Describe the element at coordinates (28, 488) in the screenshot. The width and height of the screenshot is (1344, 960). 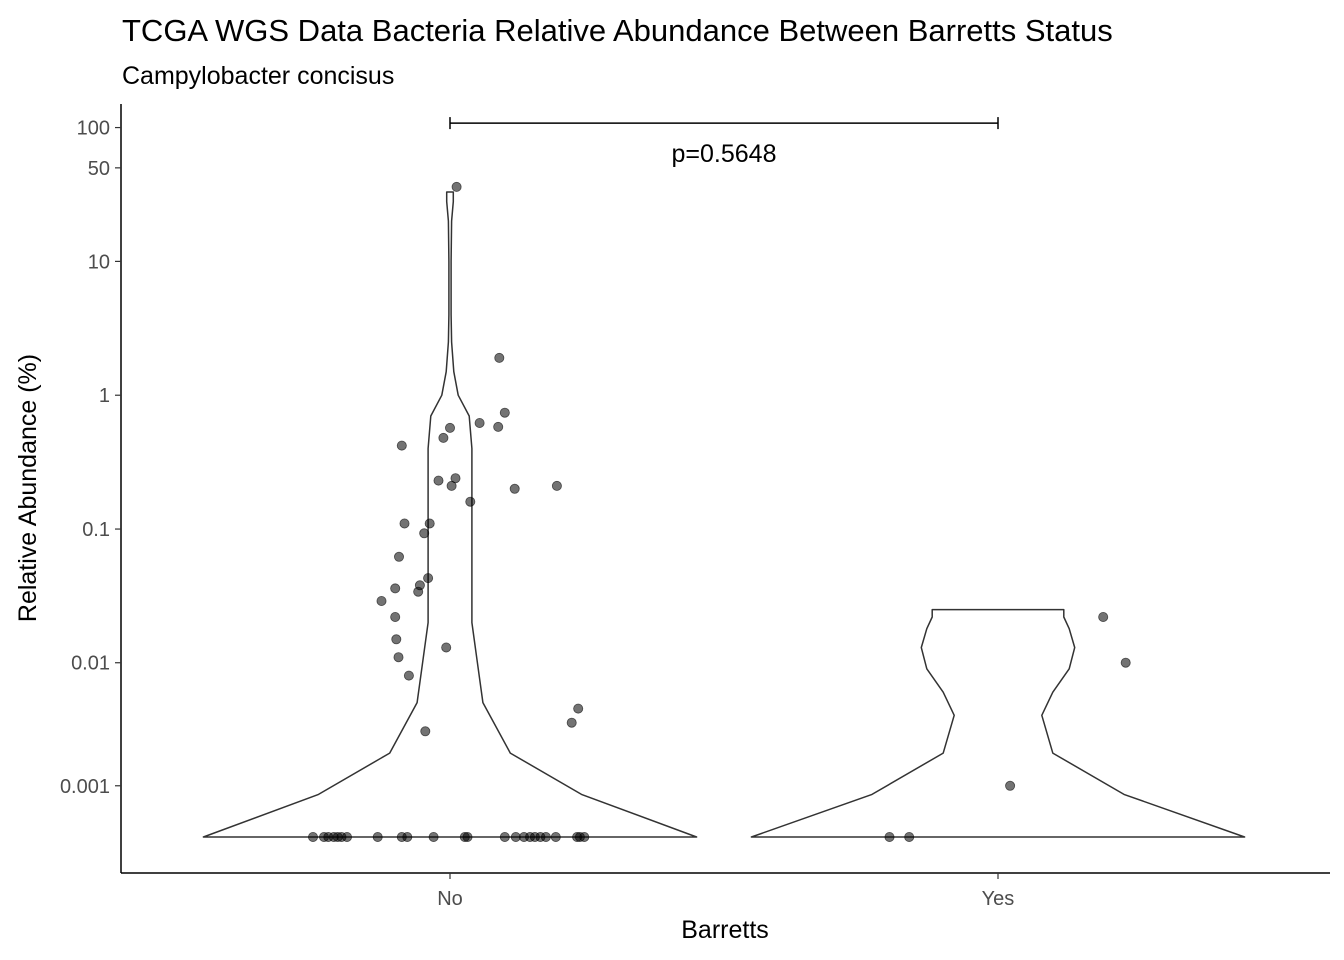
I see `y-axis-title: Relative Abundance (%)` at that location.